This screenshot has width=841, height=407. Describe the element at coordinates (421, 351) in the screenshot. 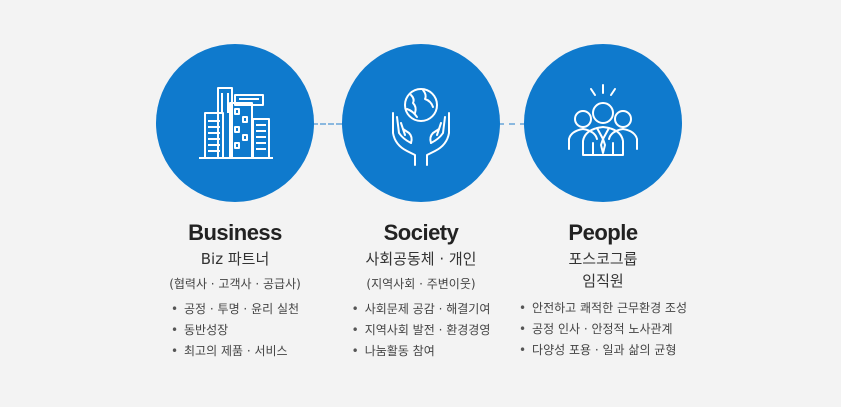

I see `list-item: 나눔활동 참여` at that location.